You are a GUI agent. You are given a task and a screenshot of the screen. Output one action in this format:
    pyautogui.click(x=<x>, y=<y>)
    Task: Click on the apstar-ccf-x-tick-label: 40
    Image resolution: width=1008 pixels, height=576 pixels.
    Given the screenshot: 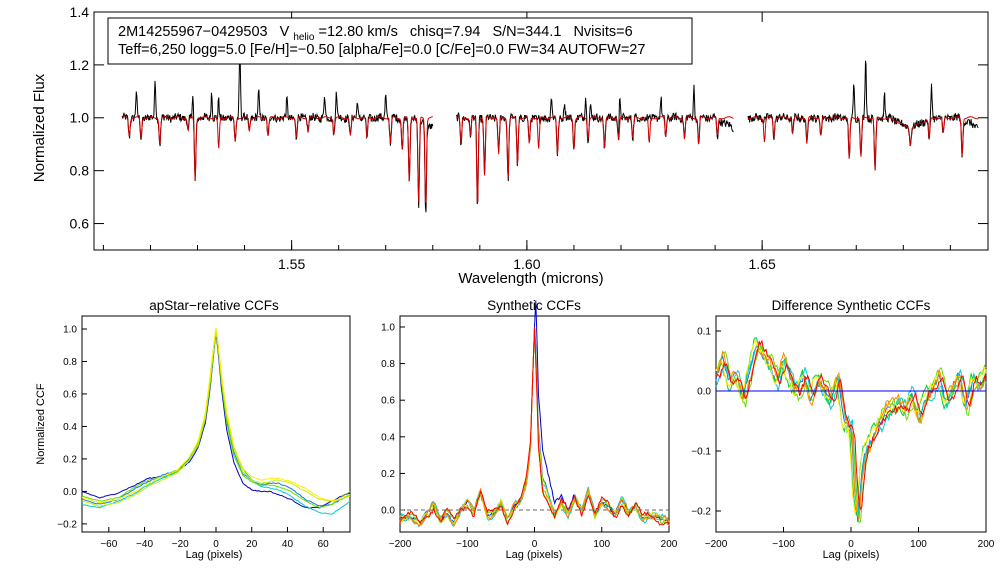 What is the action you would take?
    pyautogui.click(x=288, y=544)
    